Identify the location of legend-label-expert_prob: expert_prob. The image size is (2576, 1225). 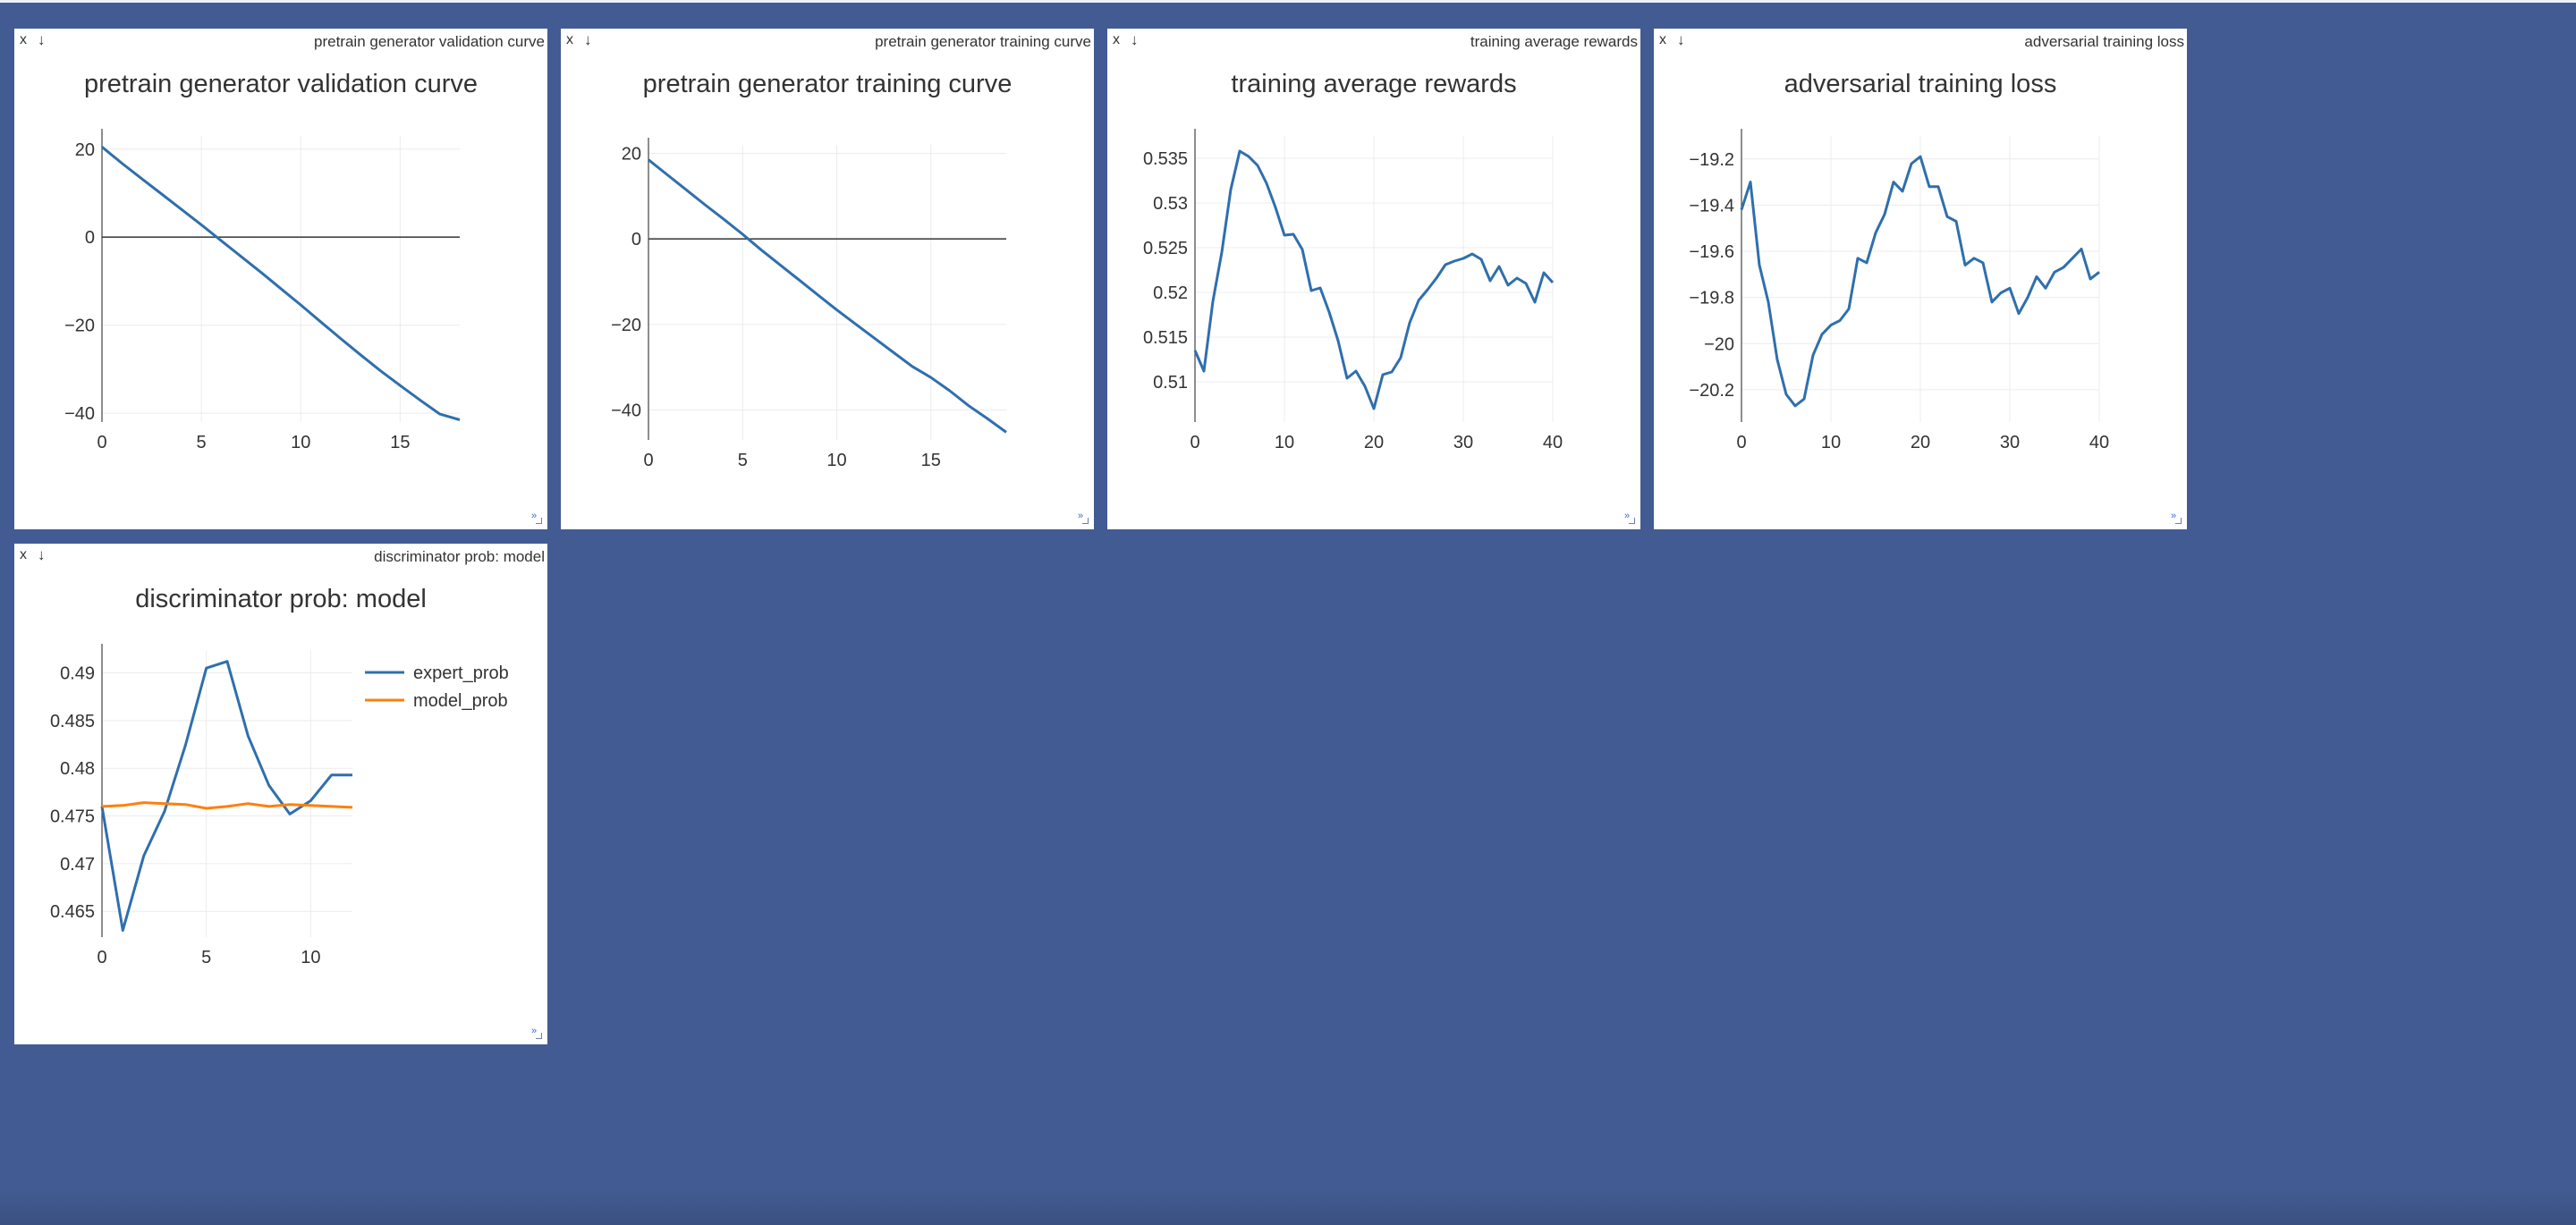
(461, 673).